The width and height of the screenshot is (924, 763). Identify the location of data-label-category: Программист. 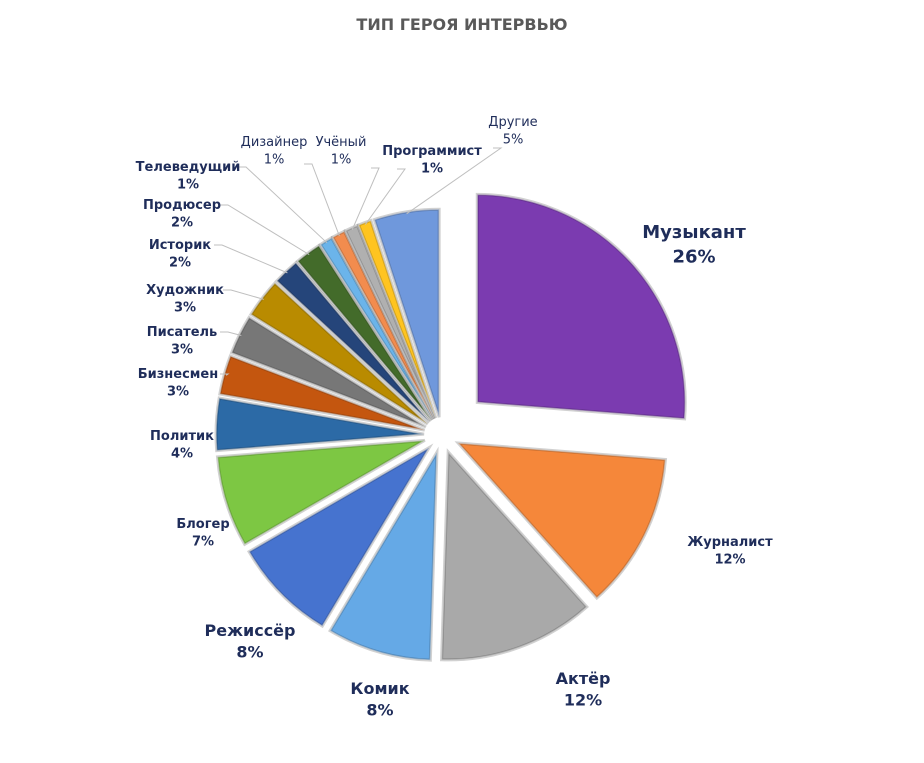
(432, 151).